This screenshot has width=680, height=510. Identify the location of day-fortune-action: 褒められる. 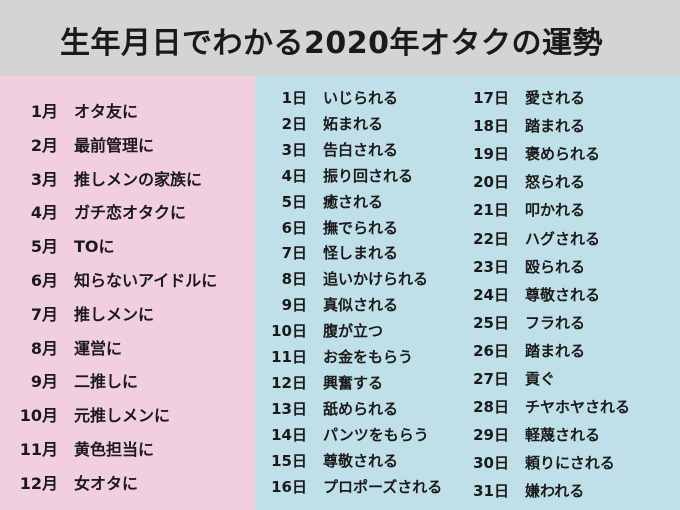
(563, 154).